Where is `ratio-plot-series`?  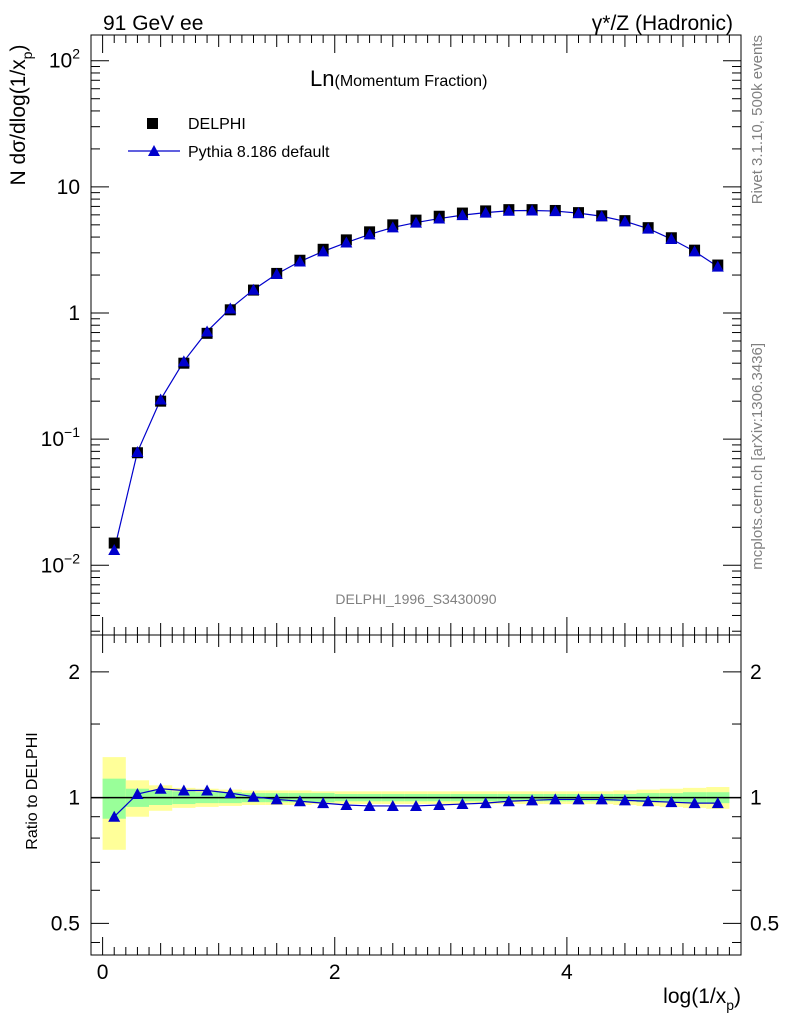 ratio-plot-series is located at coordinates (416, 802).